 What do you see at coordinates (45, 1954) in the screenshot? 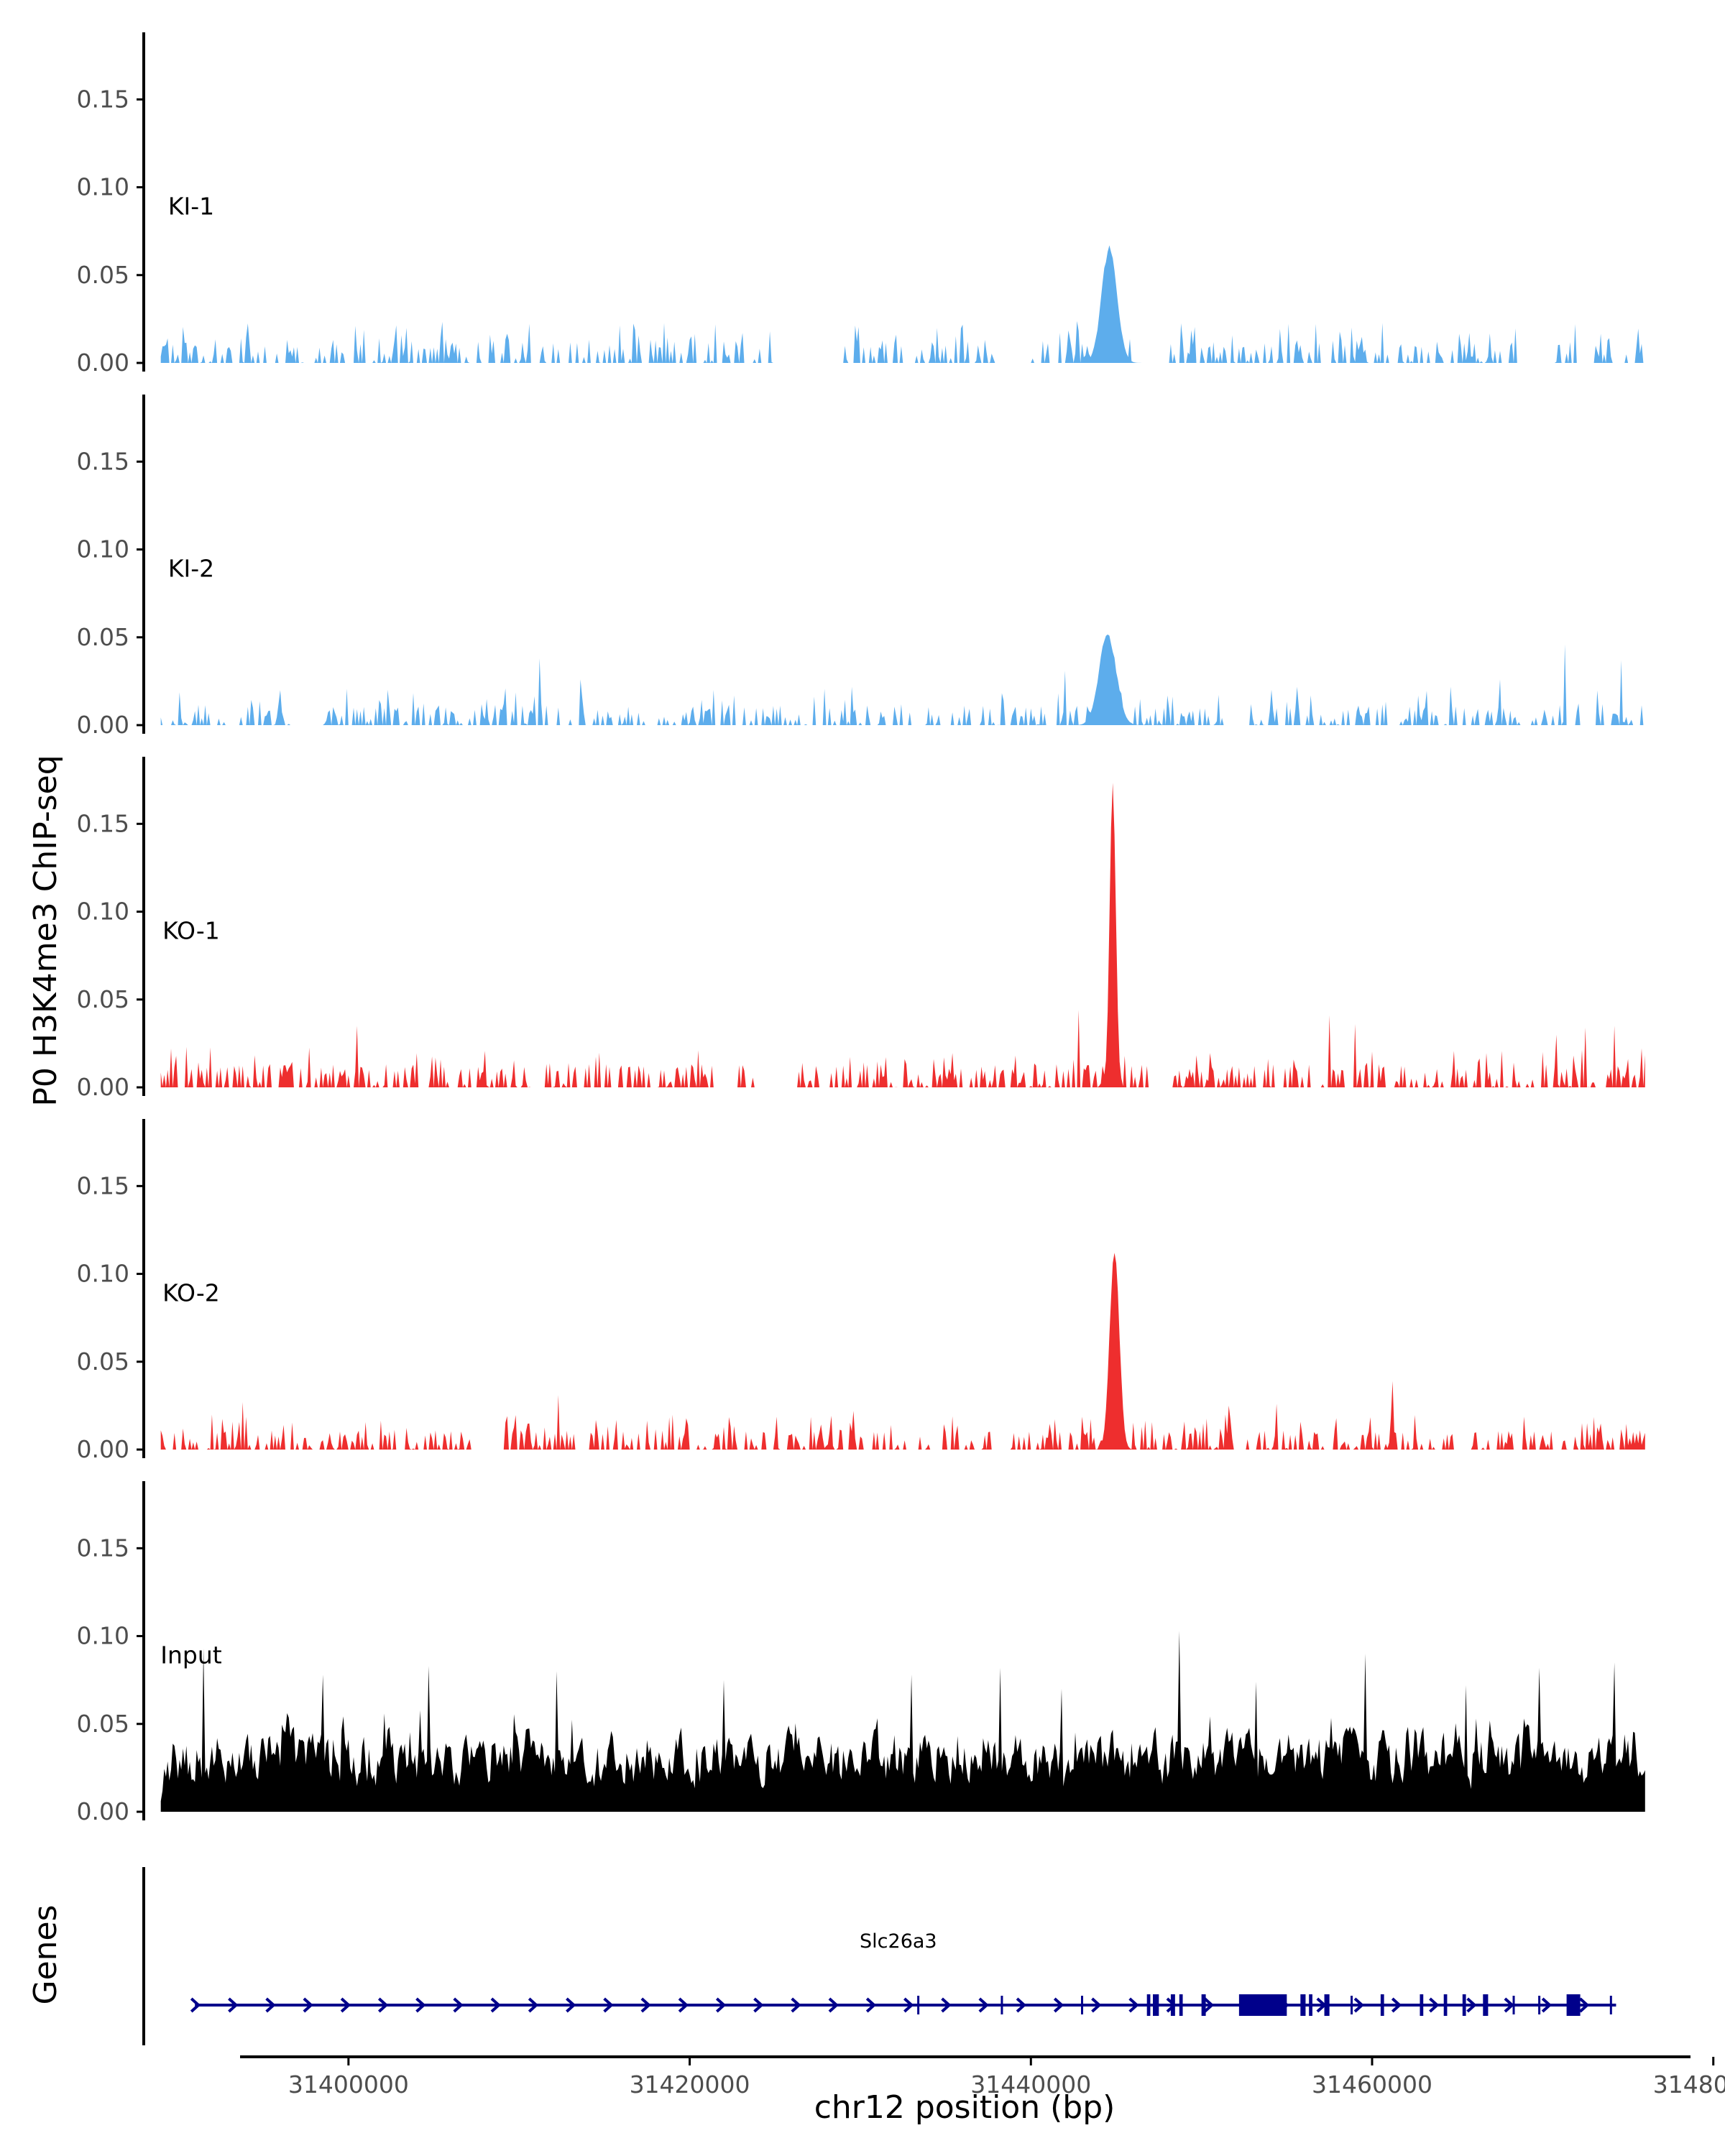
I see `genes-axis-title: Genes` at bounding box center [45, 1954].